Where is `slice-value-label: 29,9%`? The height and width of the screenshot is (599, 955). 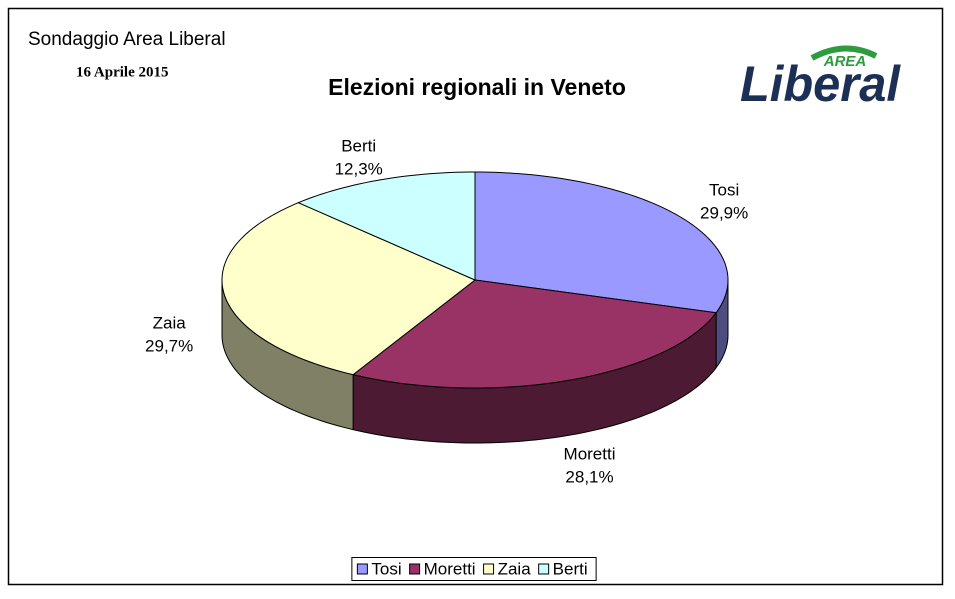
slice-value-label: 29,9% is located at coordinates (724, 213).